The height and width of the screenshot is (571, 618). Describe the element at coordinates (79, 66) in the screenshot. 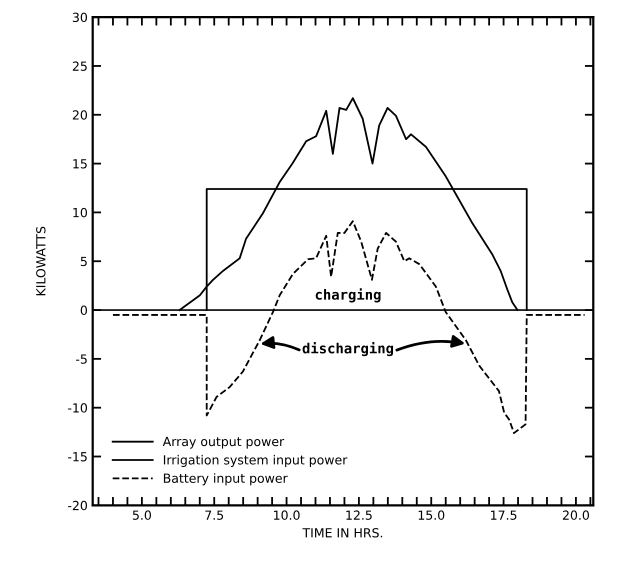

I see `y-tick-label: 25` at that location.